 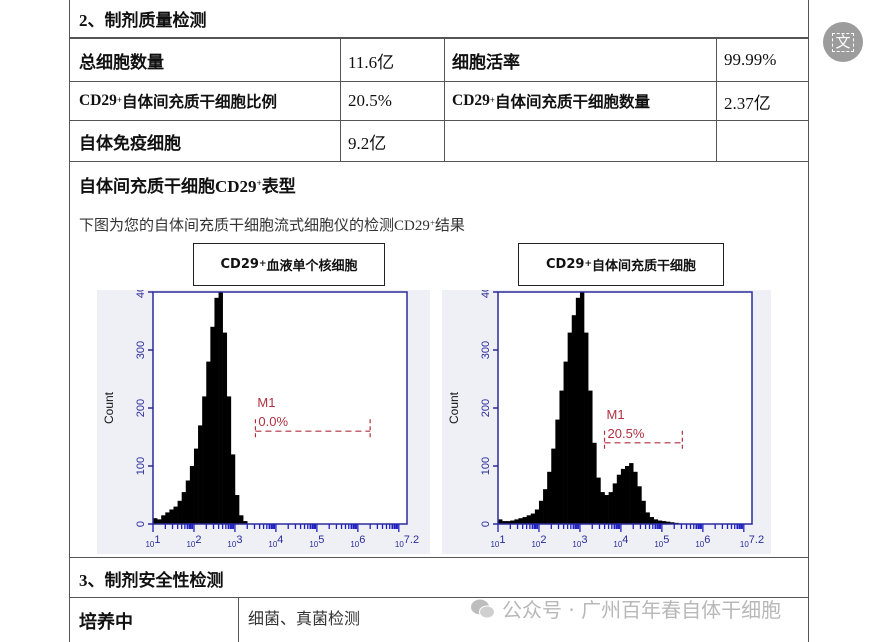 I want to click on watermark: 公众号 · 广州百年春自体干细胞, so click(x=625, y=608).